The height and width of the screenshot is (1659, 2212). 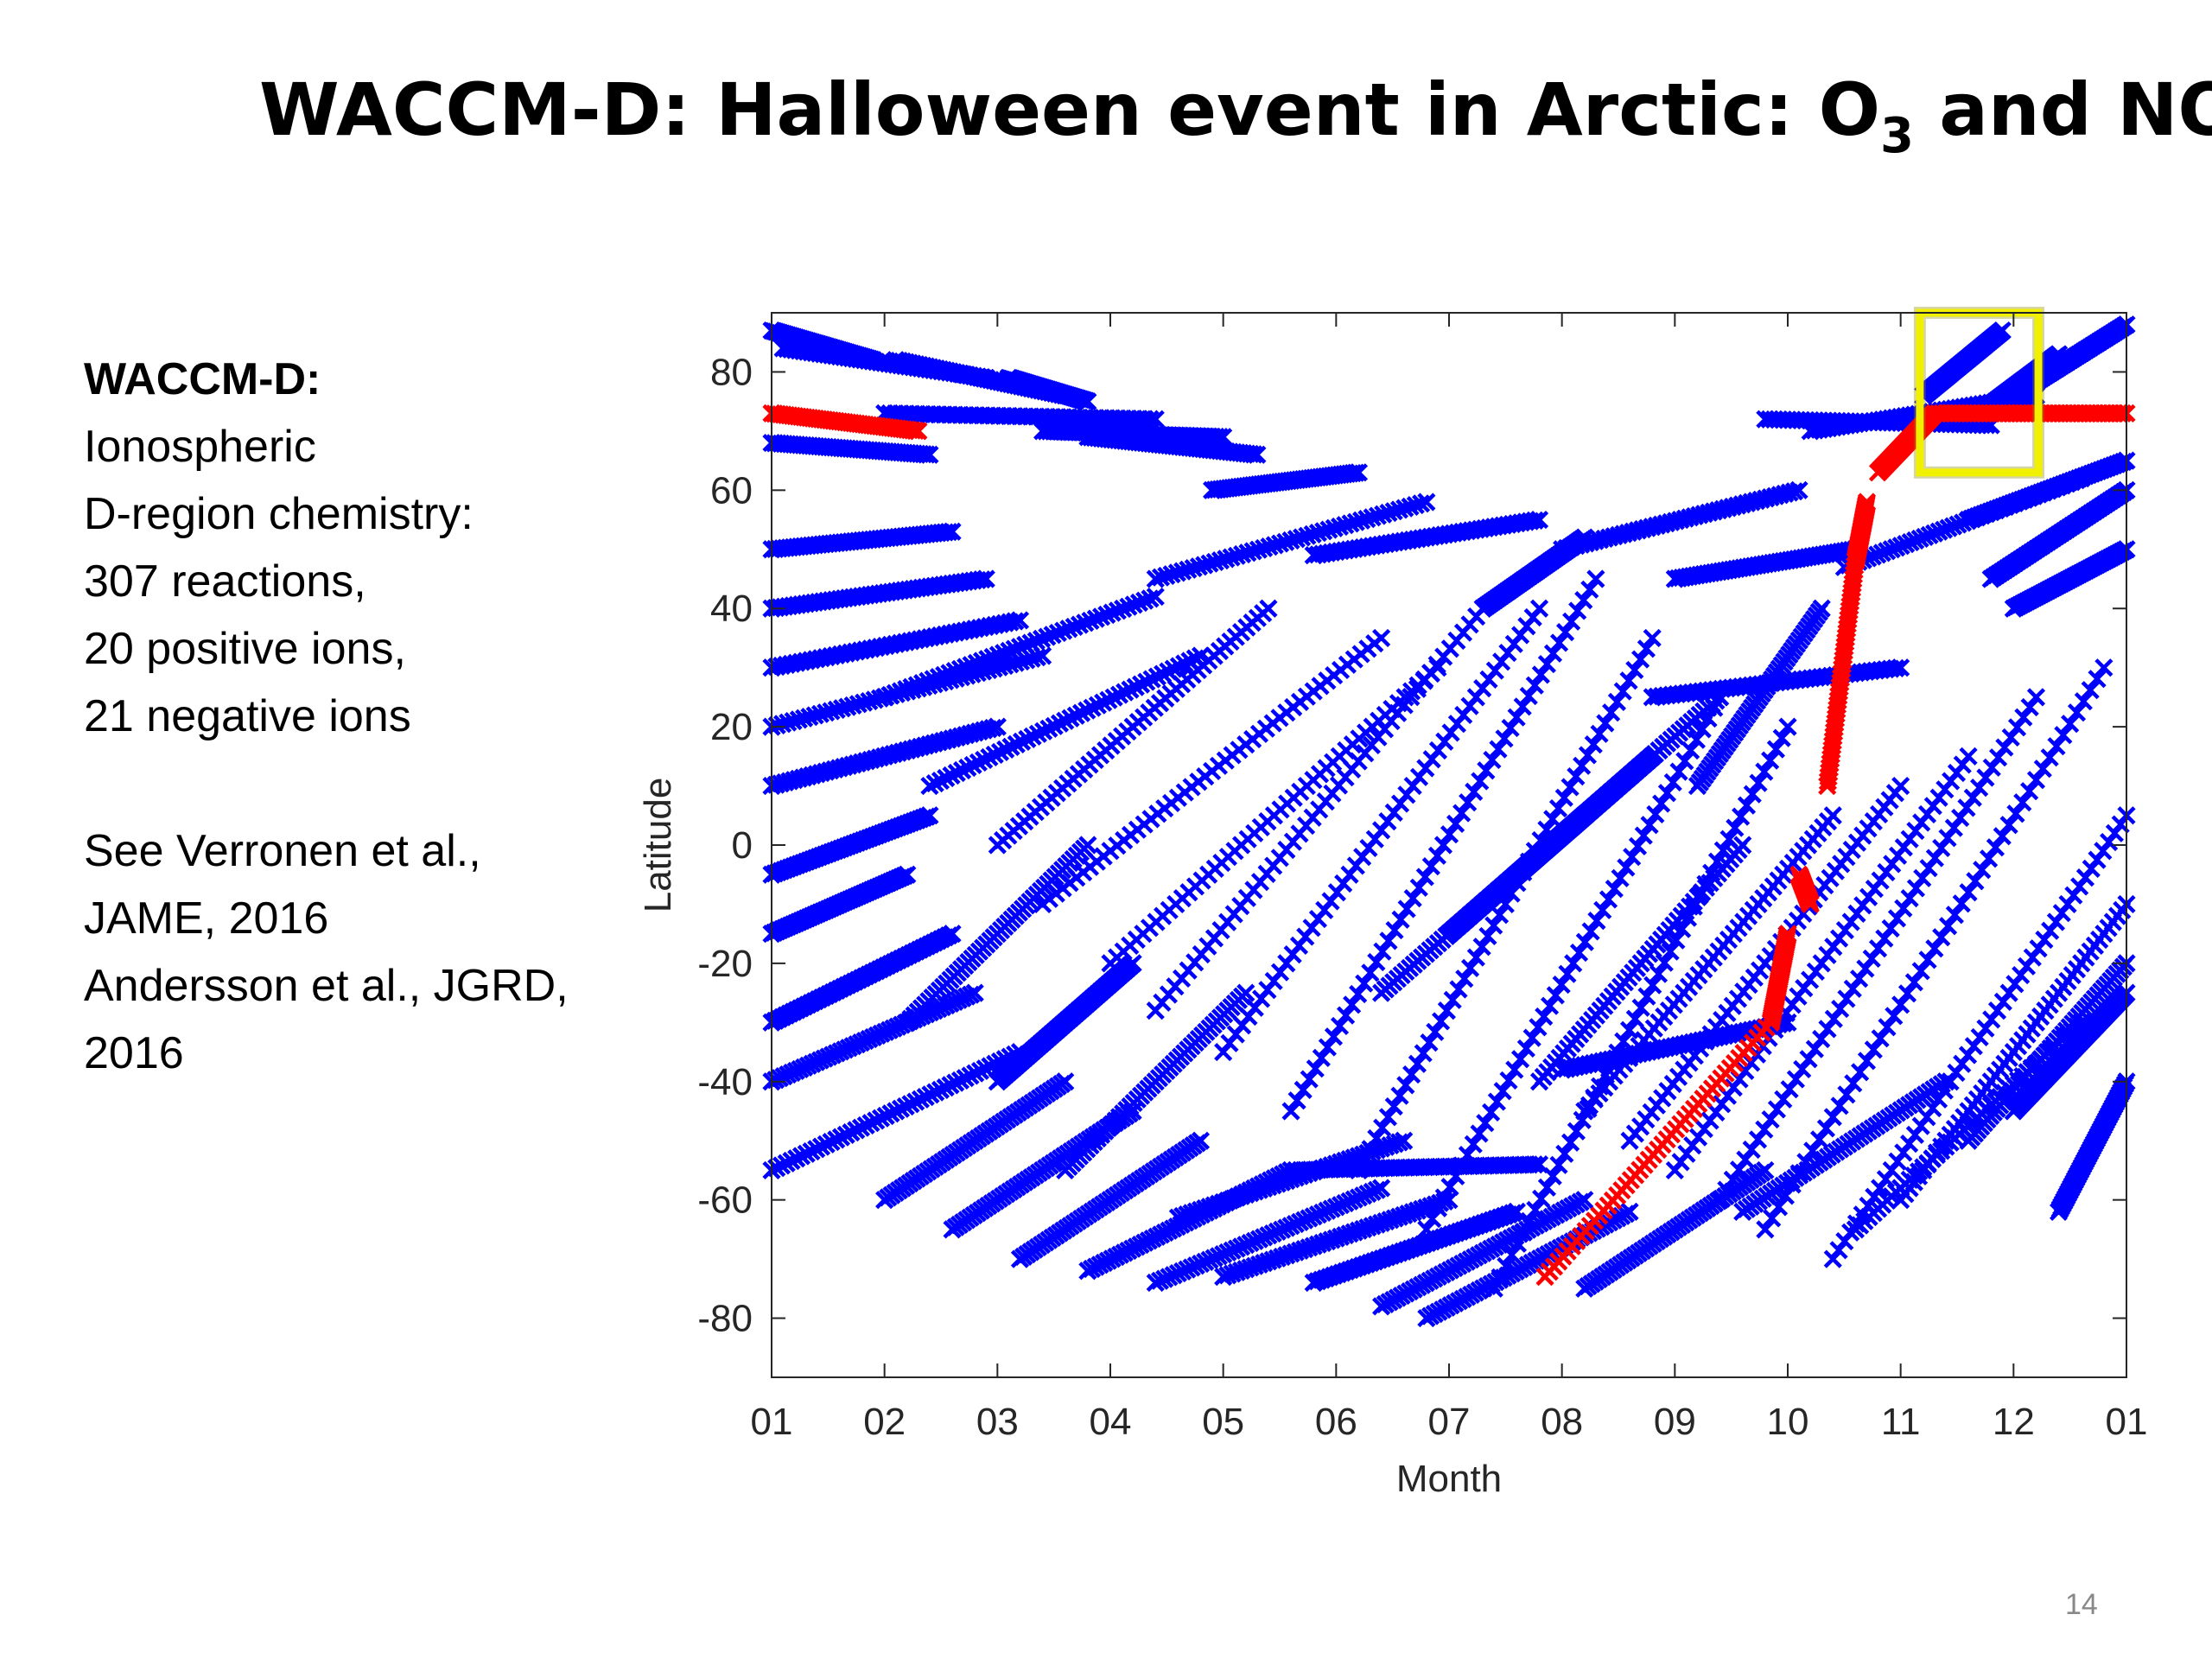 What do you see at coordinates (725, 1200) in the screenshot?
I see `y-tick-label: -60` at bounding box center [725, 1200].